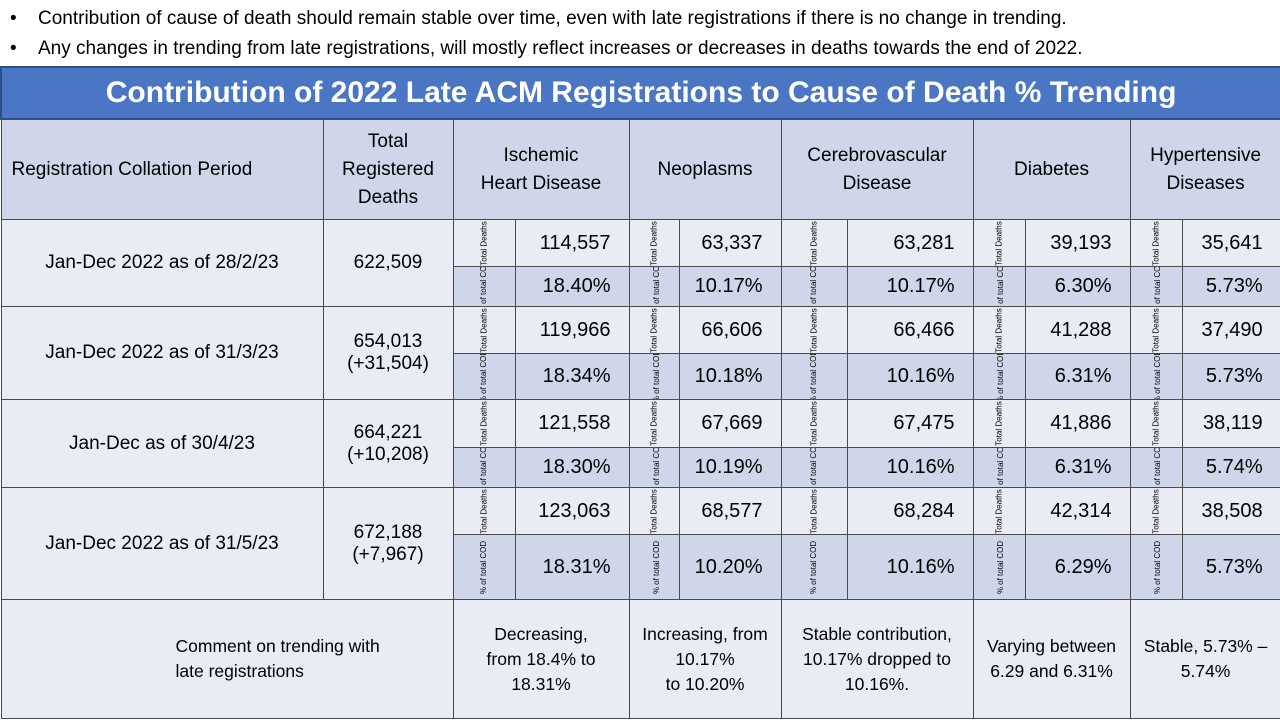  Describe the element at coordinates (162, 169) in the screenshot. I see `header-period: Registration Collation Period` at that location.